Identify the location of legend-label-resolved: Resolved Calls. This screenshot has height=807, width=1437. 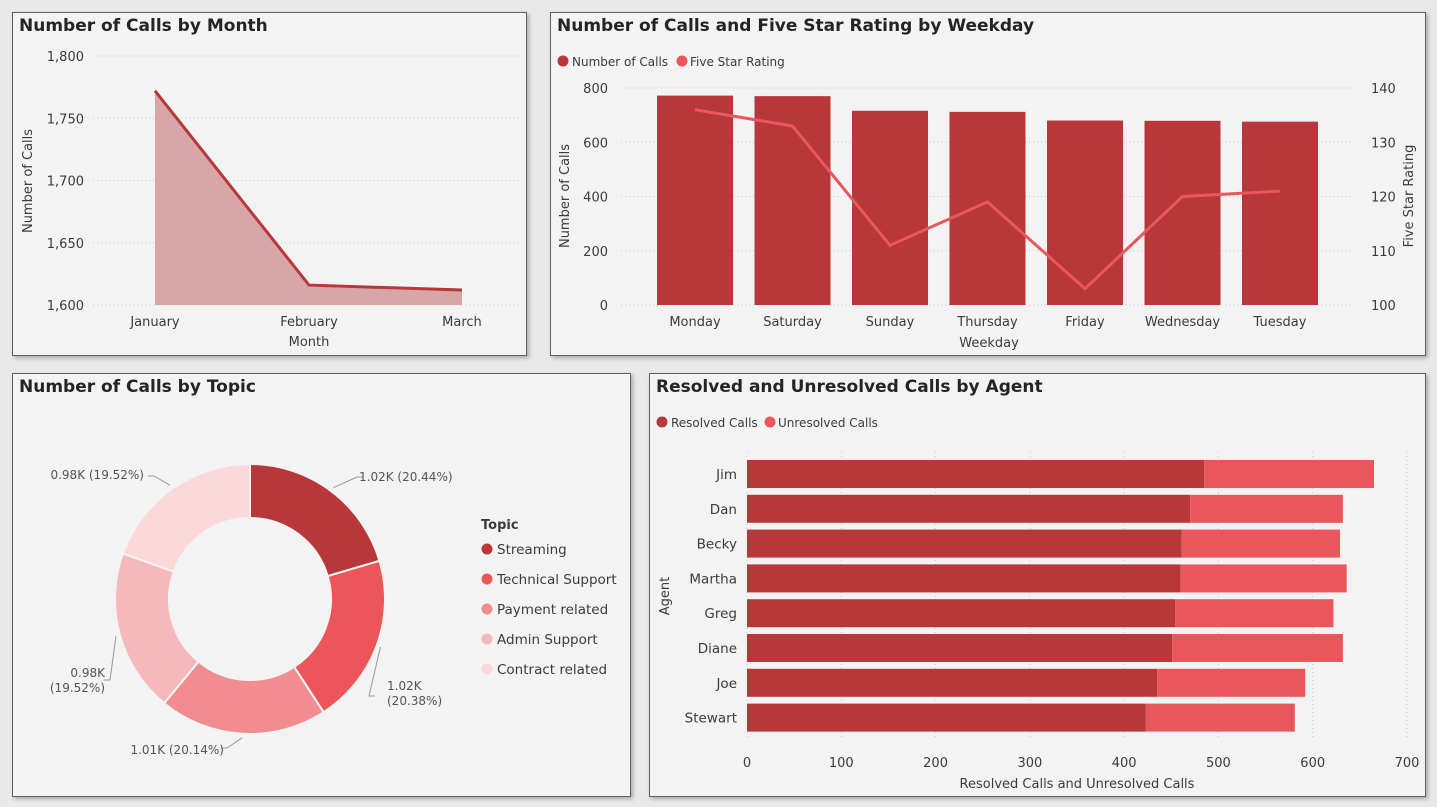
(714, 423).